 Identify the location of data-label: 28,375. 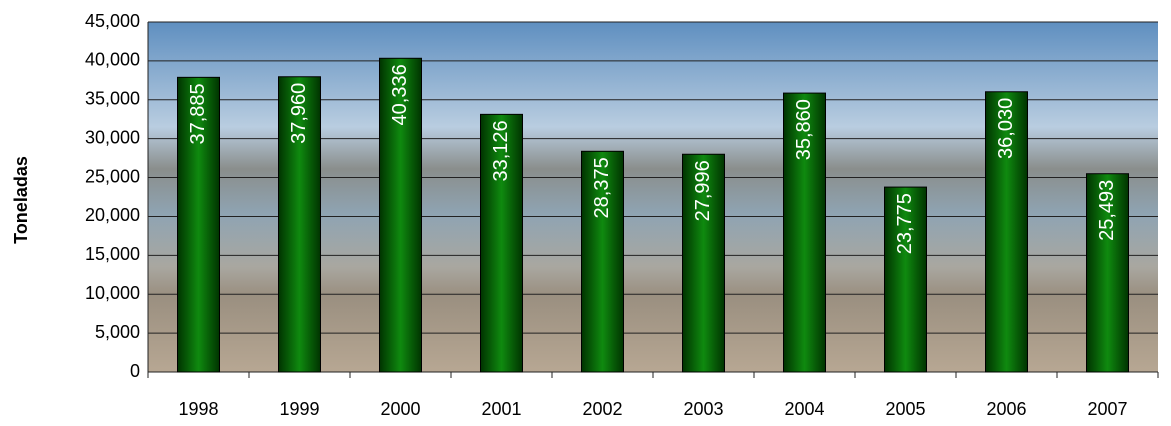
(602, 187).